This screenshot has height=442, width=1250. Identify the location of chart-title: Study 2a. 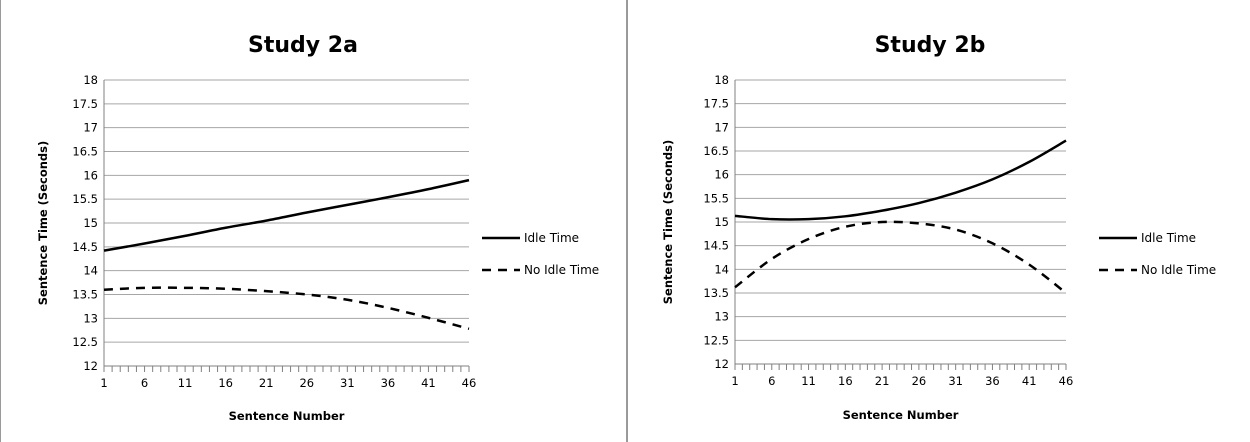
(303, 45).